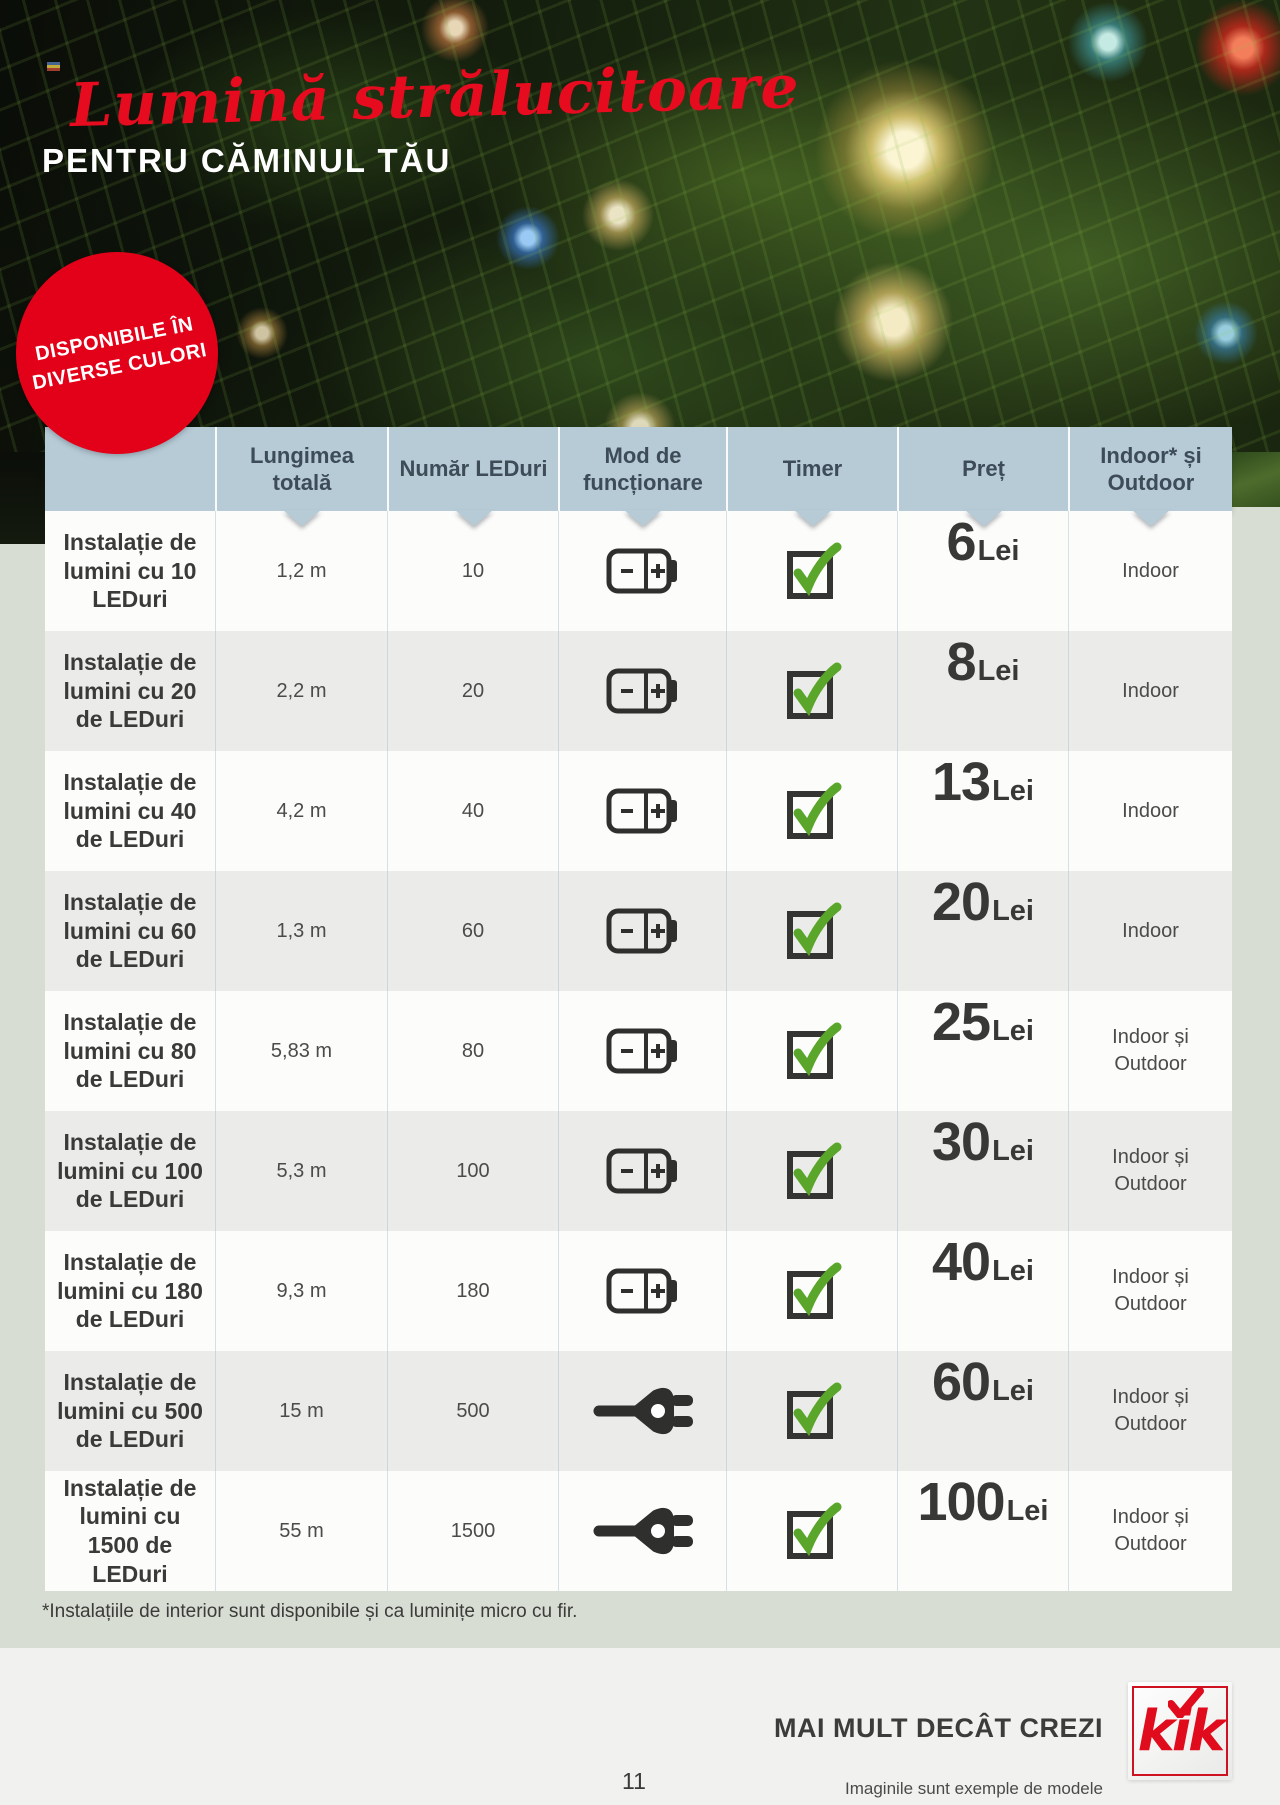  What do you see at coordinates (982, 1051) in the screenshot?
I see `product-price: 25 Lei` at bounding box center [982, 1051].